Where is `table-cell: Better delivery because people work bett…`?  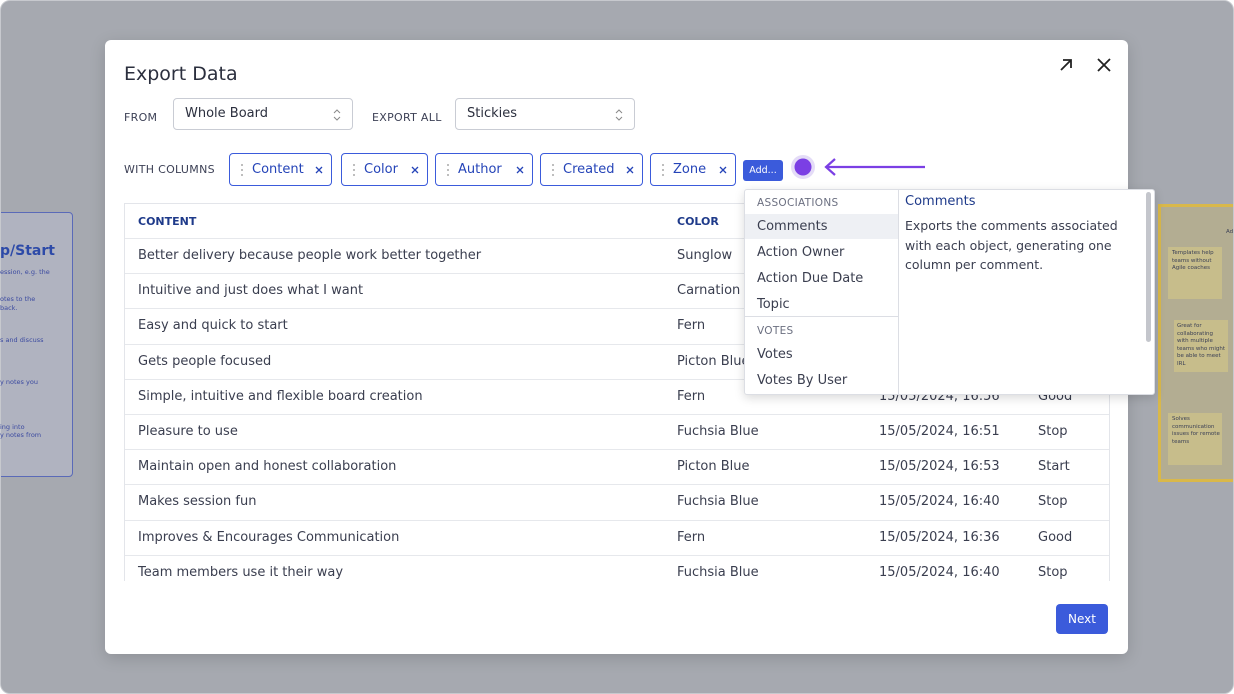 table-cell: Better delivery because people work bett… is located at coordinates (310, 255).